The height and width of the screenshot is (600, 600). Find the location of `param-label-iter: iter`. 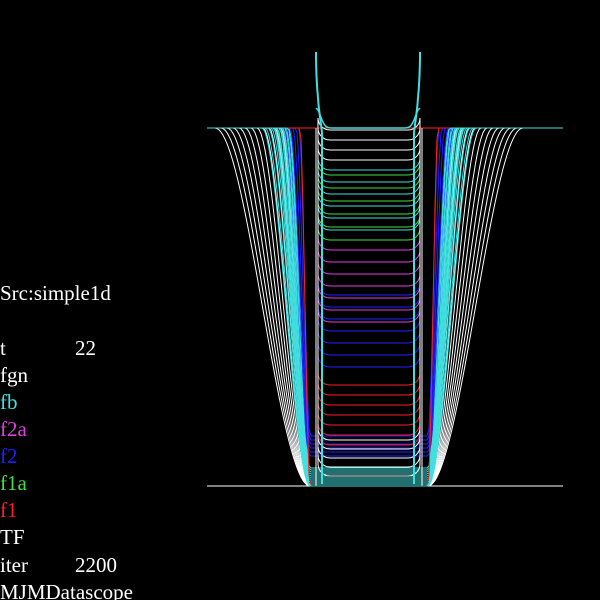

param-label-iter: iter is located at coordinates (14, 565).